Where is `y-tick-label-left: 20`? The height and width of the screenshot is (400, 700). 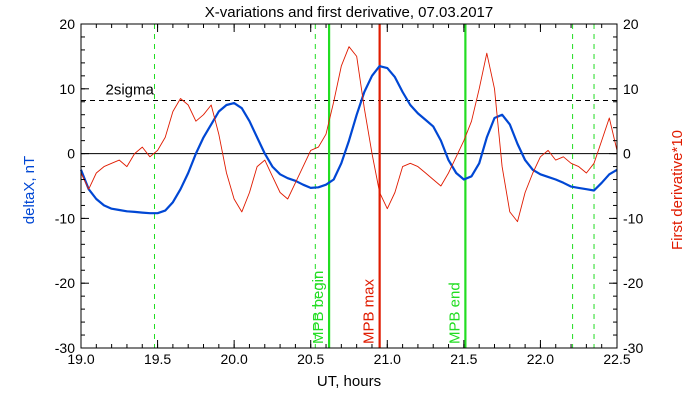
y-tick-label-left: 20 is located at coordinates (67, 24).